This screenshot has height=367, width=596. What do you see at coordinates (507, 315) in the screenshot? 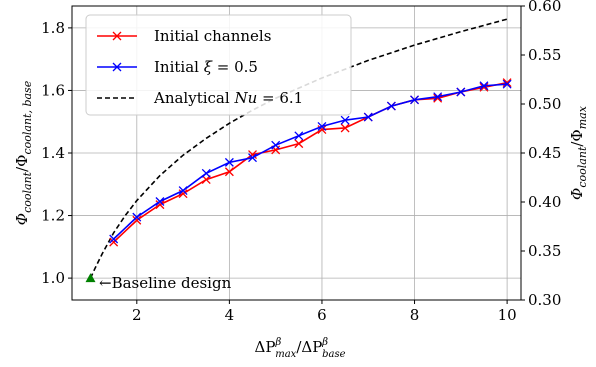
I see `x-tick-label: 10` at bounding box center [507, 315].